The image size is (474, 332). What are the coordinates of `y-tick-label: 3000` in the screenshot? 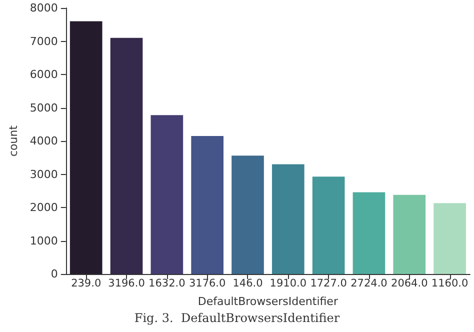 It's located at (44, 174).